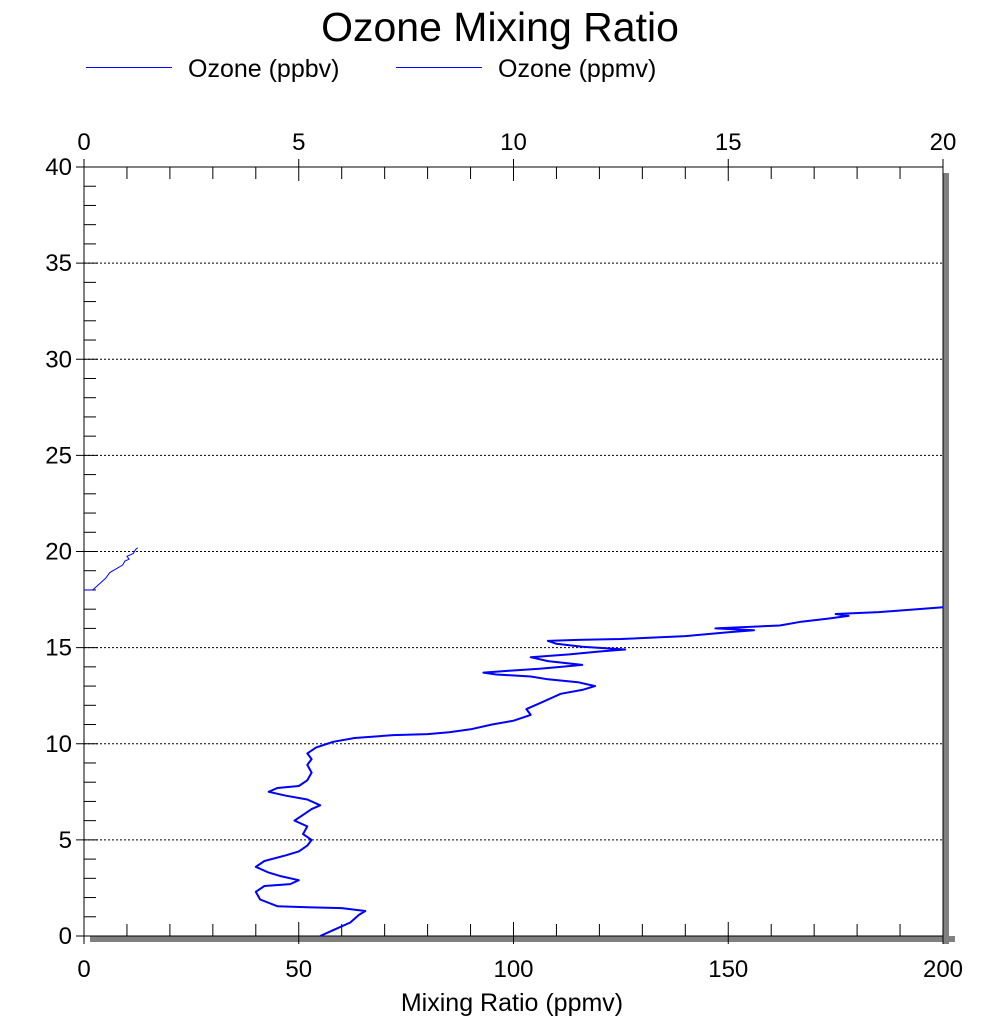 This screenshot has width=1000, height=1021. What do you see at coordinates (500, 27) in the screenshot?
I see `chart-title: Ozone Mixing Ratio` at bounding box center [500, 27].